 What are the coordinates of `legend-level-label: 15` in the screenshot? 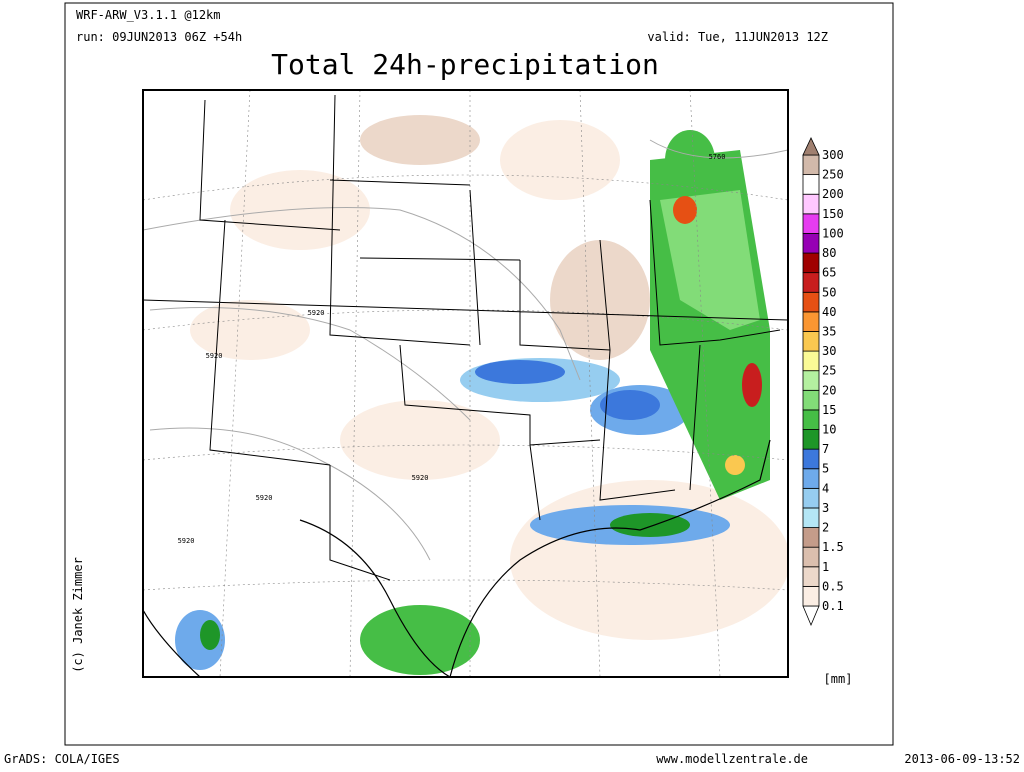 It's located at (829, 410).